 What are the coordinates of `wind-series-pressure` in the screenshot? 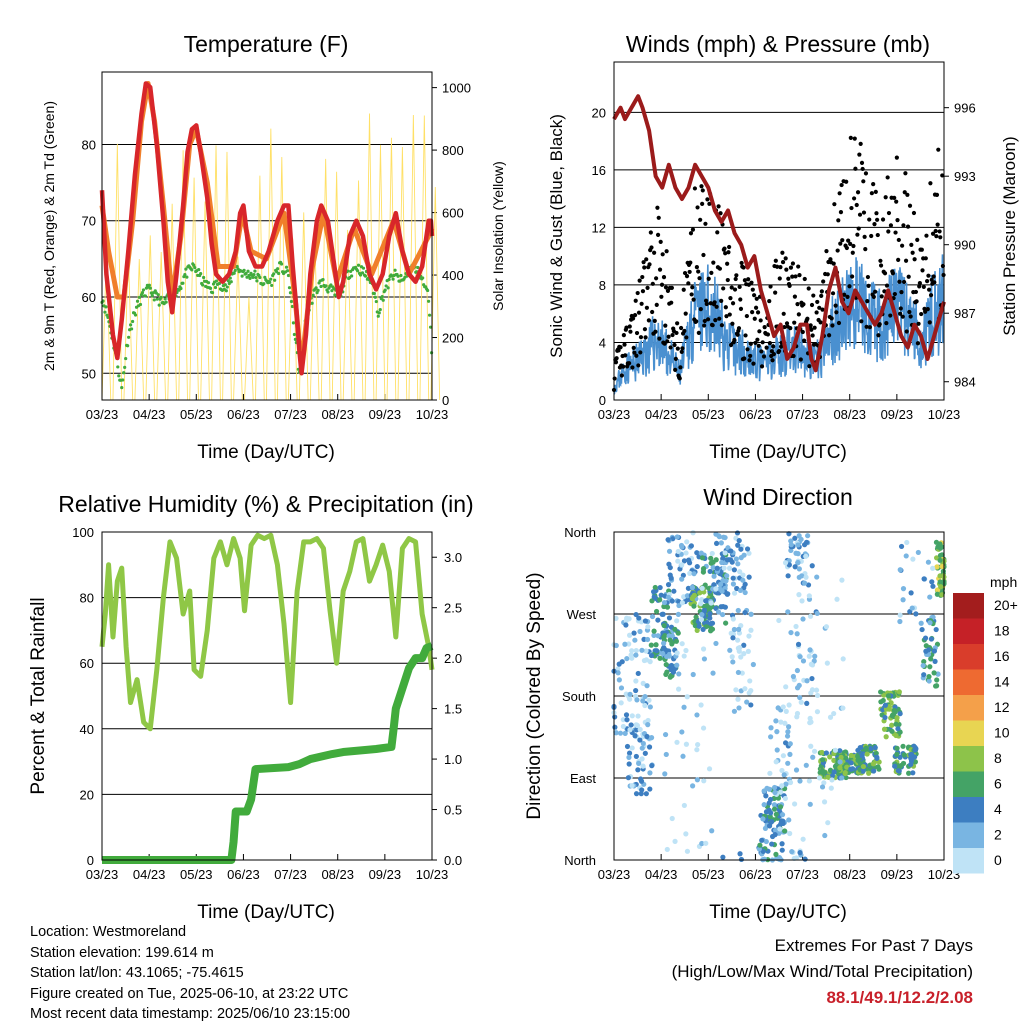 It's located at (779, 233).